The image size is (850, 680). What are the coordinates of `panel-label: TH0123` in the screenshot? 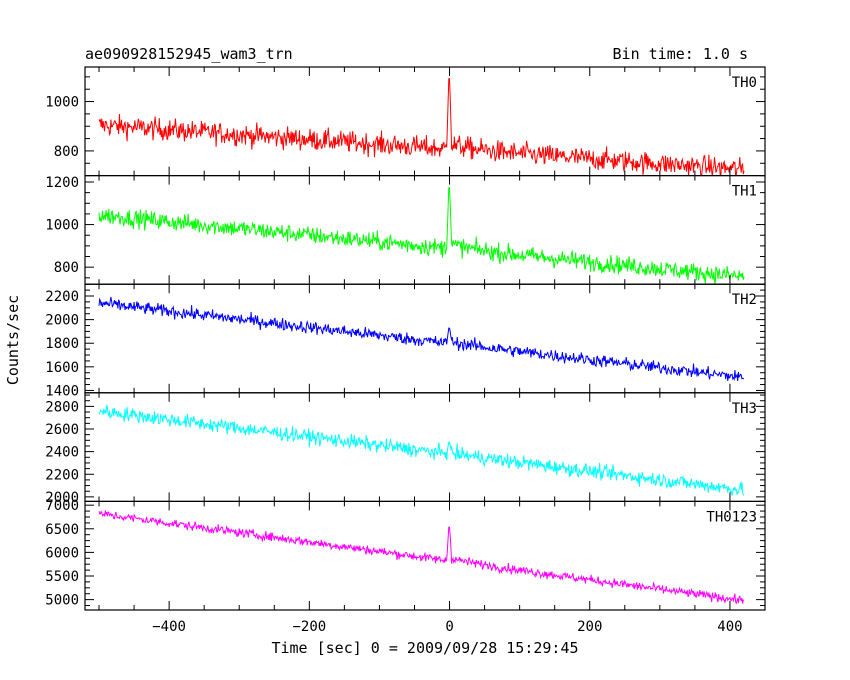 It's located at (731, 517).